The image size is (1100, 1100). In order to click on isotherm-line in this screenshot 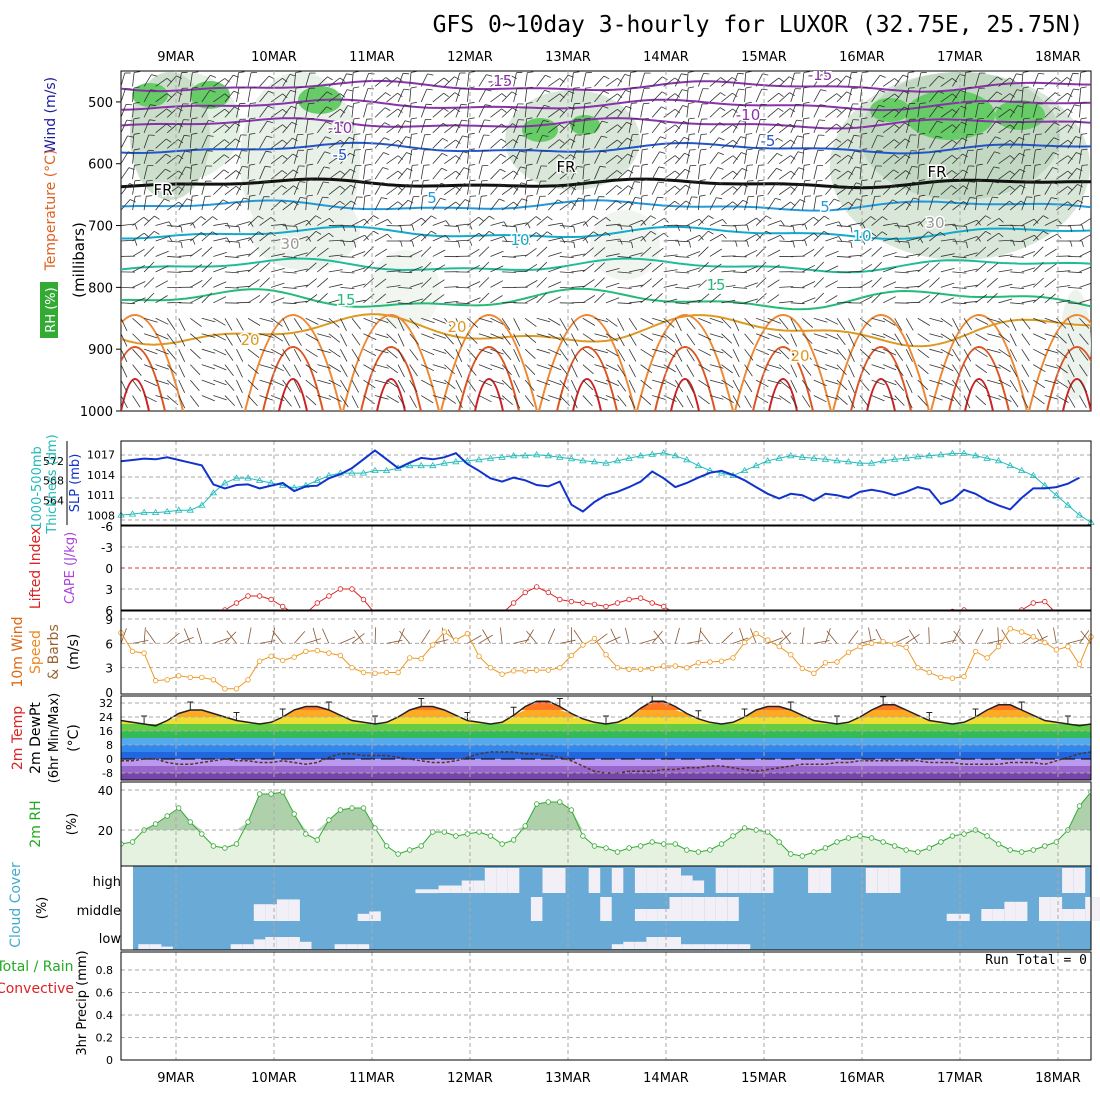, I will do `click(606, 232)`.